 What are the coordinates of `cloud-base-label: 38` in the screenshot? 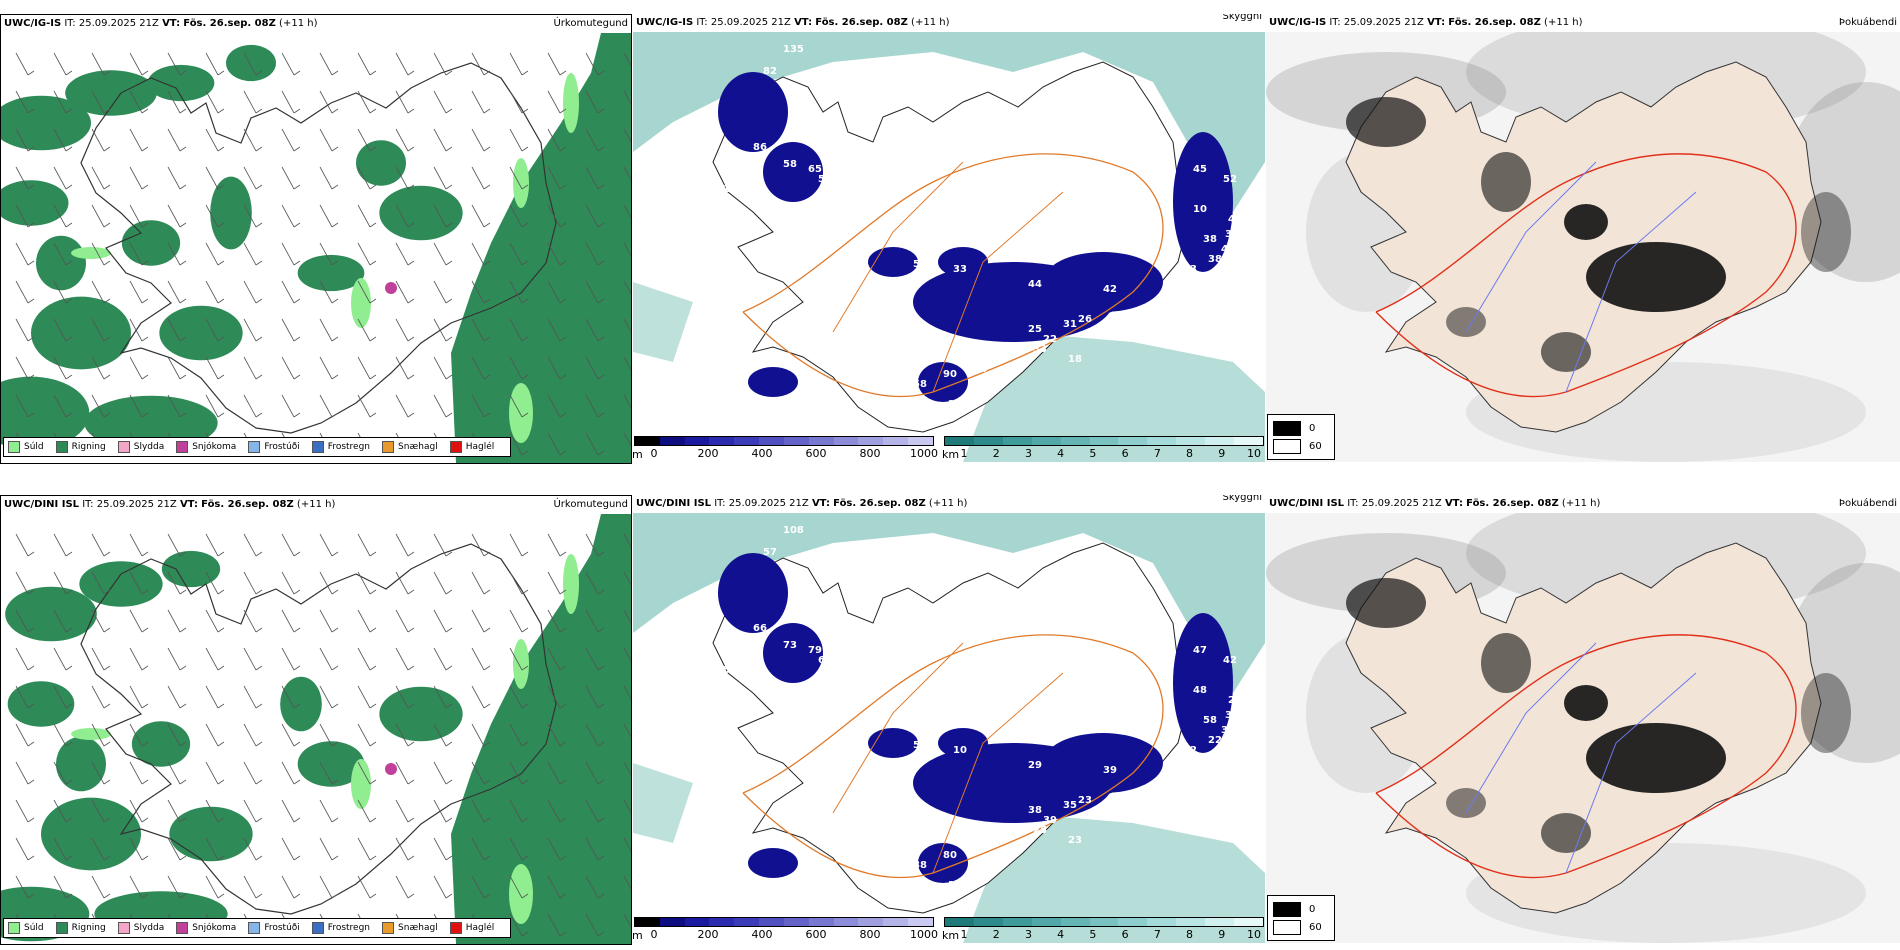 It's located at (1215, 259).